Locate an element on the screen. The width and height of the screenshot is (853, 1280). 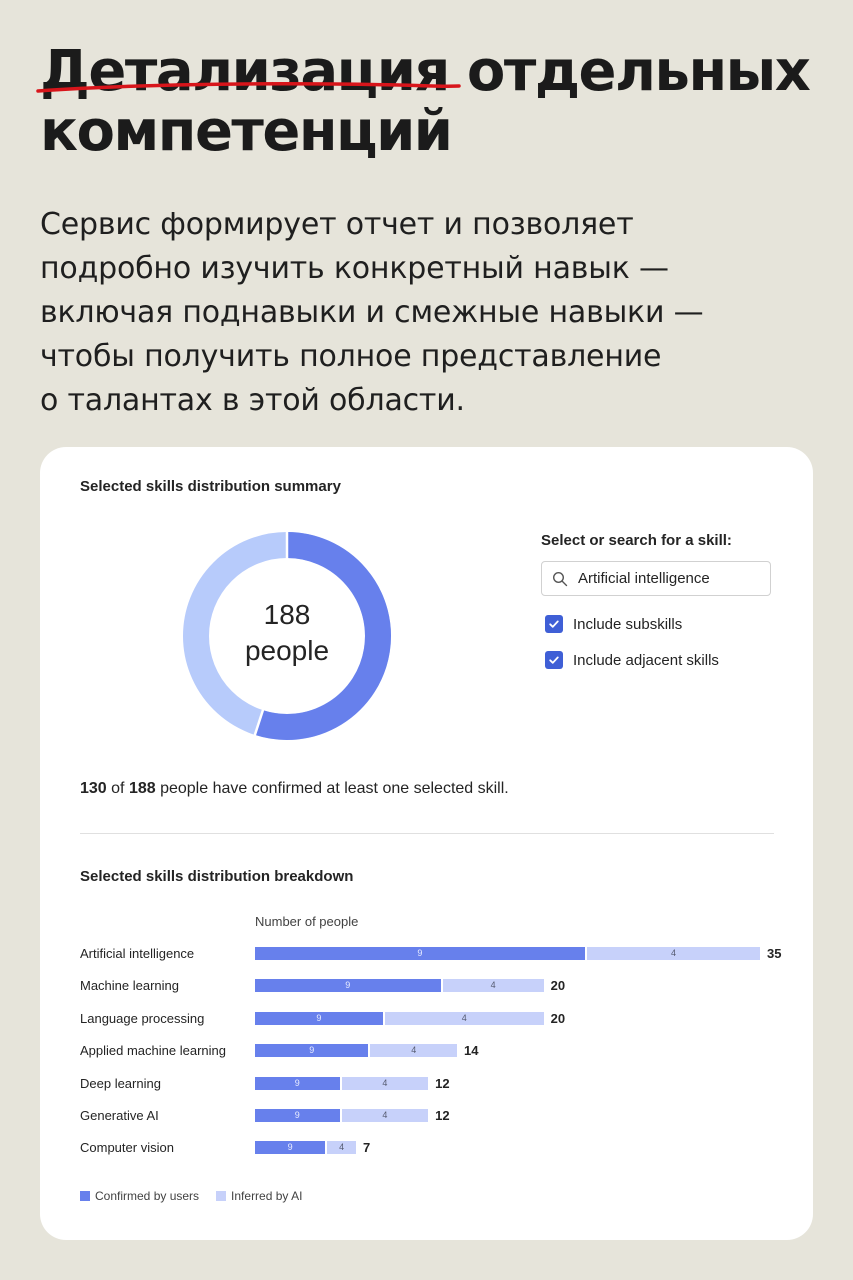
summary-of: of is located at coordinates (117, 788).